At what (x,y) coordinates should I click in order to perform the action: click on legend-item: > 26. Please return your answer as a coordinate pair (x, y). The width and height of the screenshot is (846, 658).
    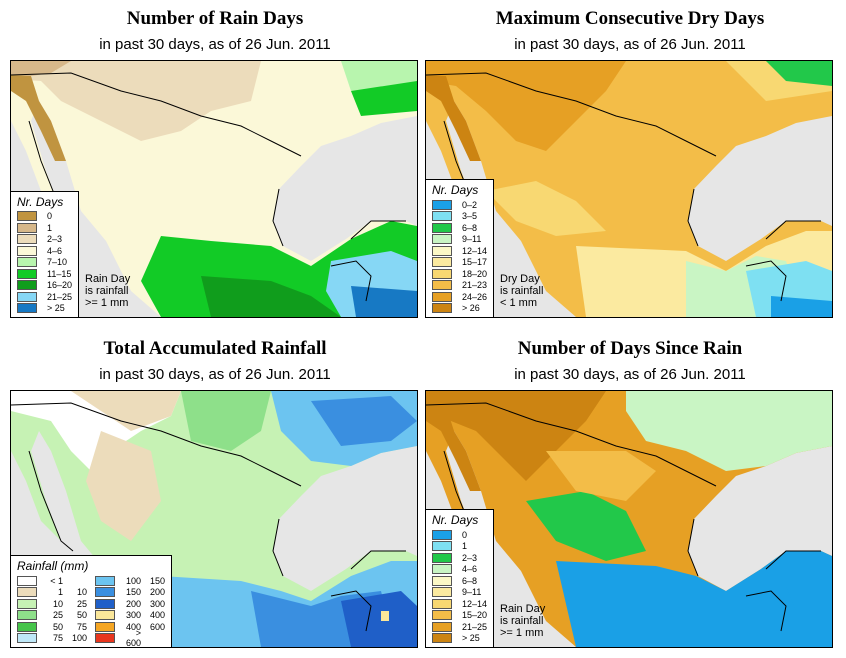
    Looking at the image, I should click on (459, 309).